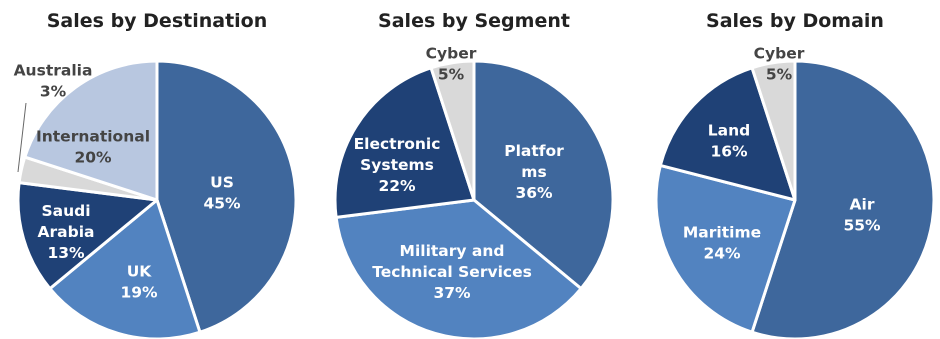  What do you see at coordinates (93, 147) in the screenshot?
I see `data-label-destination-international: International 20%` at bounding box center [93, 147].